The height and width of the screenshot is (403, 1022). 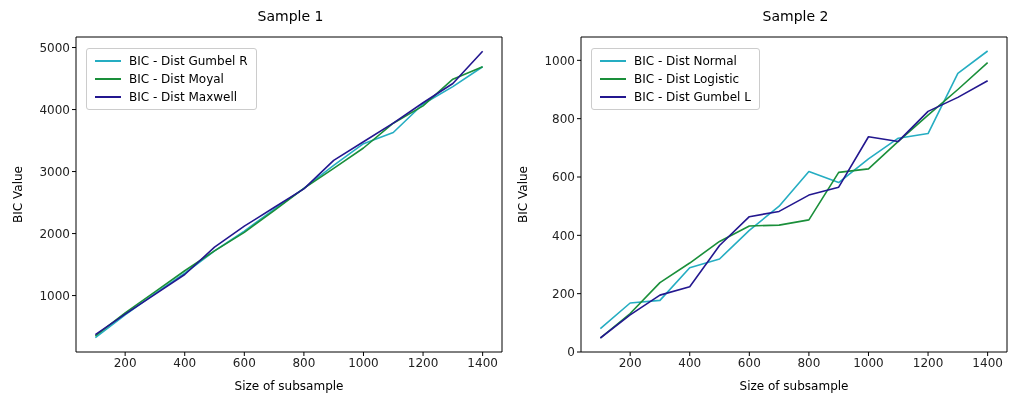 What do you see at coordinates (54, 171) in the screenshot?
I see `y-tick-label: 3000` at bounding box center [54, 171].